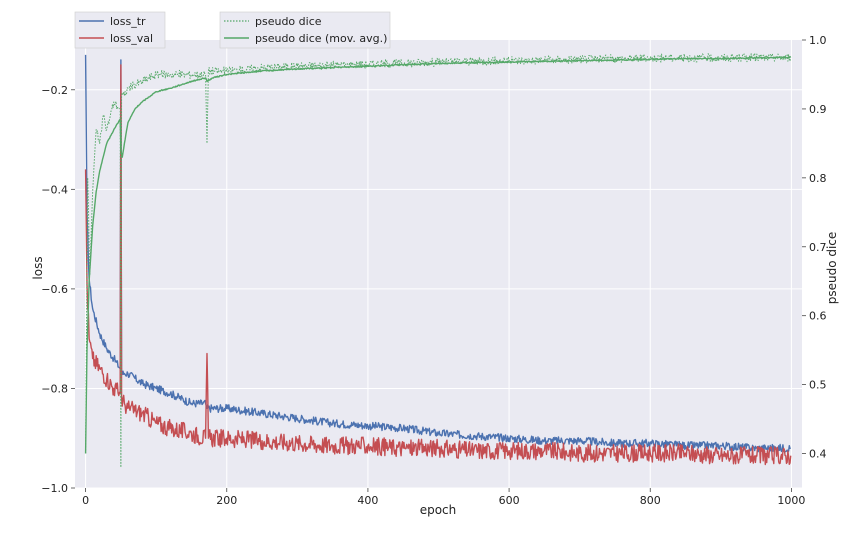 The image size is (851, 533). I want to click on y-right-tick-label: 1.0, so click(818, 40).